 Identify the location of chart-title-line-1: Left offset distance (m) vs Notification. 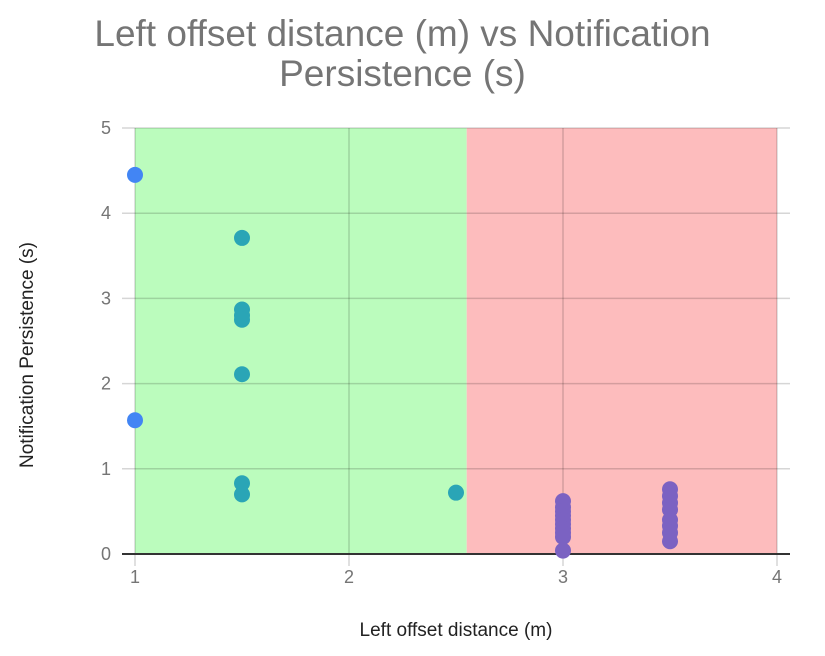
(402, 33).